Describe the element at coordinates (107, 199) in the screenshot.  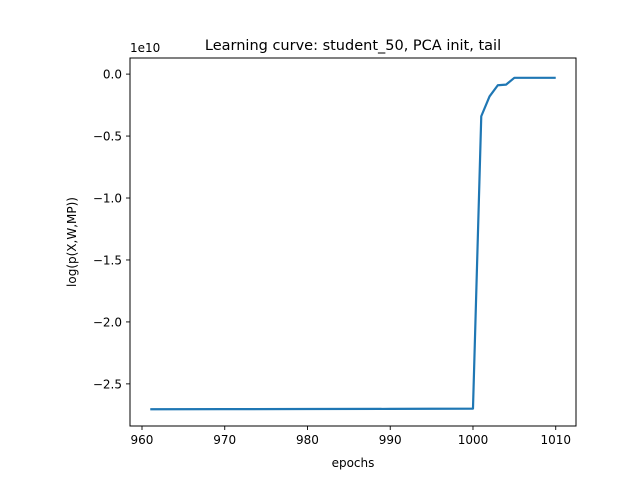
I see `y-tick-label: −1.0` at that location.